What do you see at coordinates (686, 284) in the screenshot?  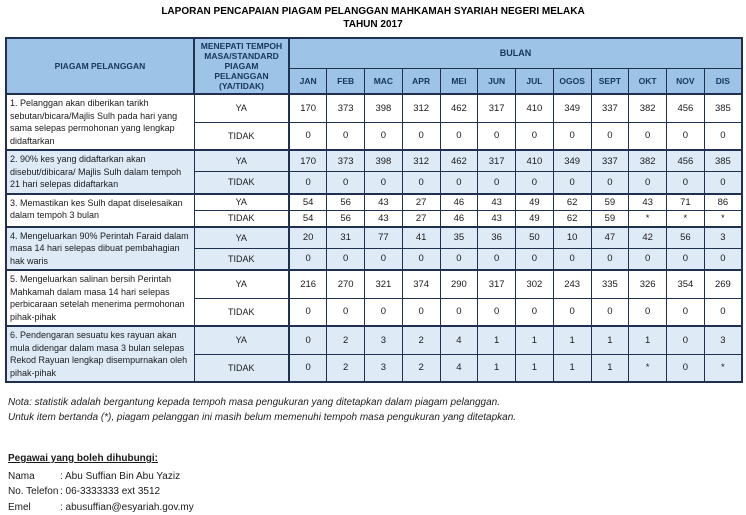 I see `value-cell: 354` at bounding box center [686, 284].